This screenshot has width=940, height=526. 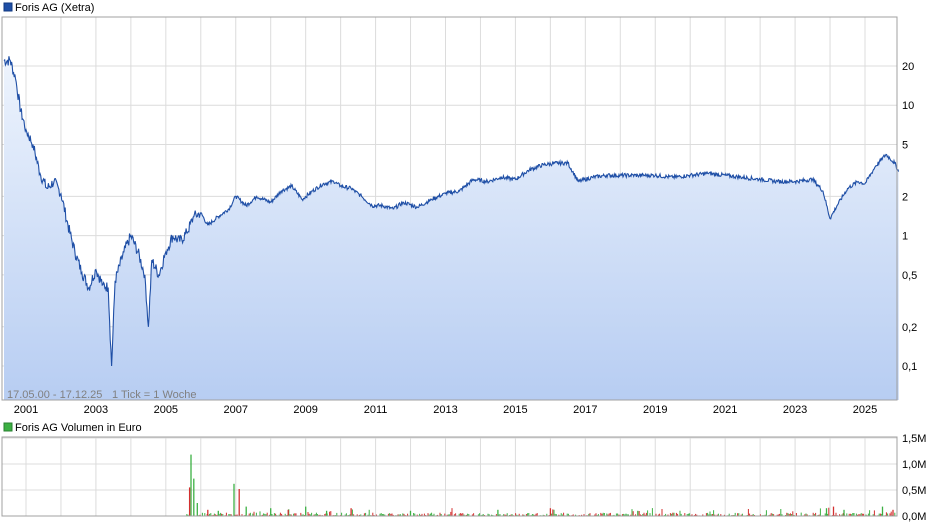 What do you see at coordinates (585, 410) in the screenshot?
I see `x-tick-label: 2017` at bounding box center [585, 410].